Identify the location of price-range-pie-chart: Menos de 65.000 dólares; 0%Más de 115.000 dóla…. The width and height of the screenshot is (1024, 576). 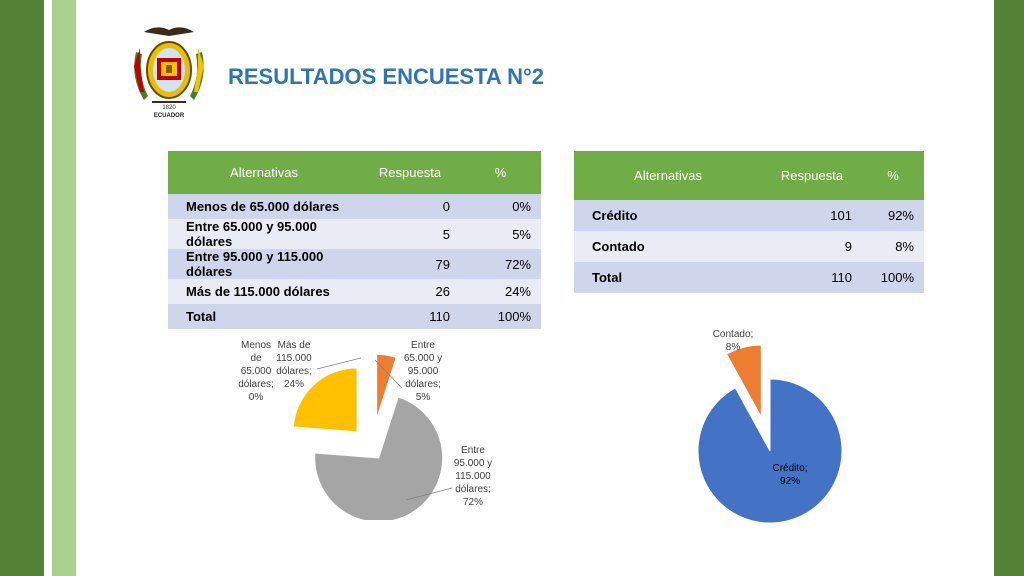
(365, 430).